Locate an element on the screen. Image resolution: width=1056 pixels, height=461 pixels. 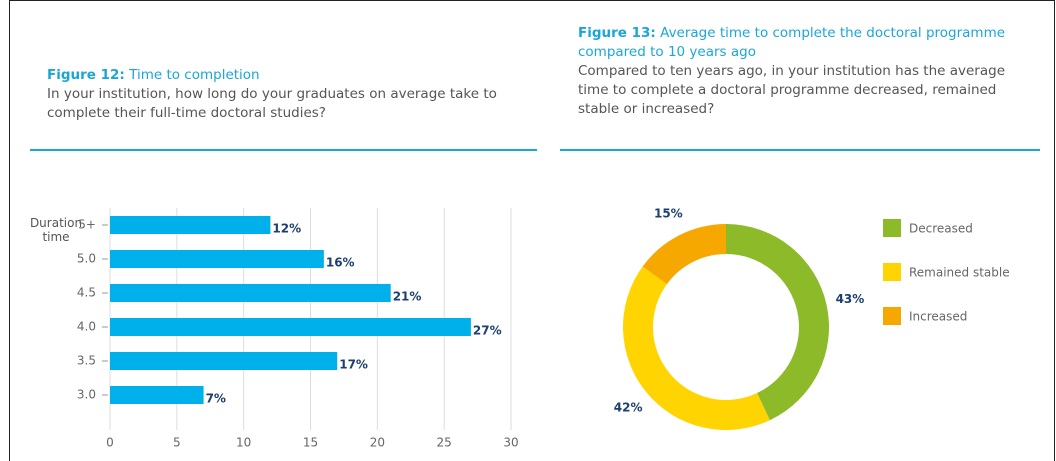
value-label: 17% is located at coordinates (353, 365).